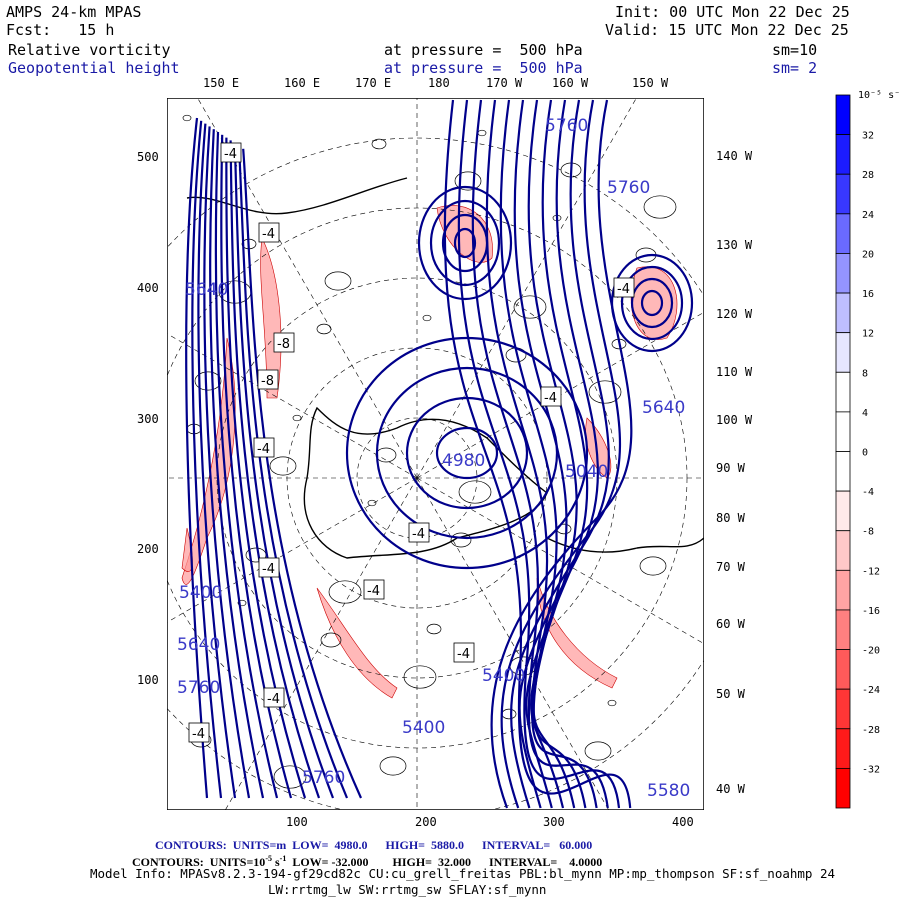 This screenshot has height=900, width=900. What do you see at coordinates (373, 83) in the screenshot?
I see `top-lon-label: 170 E` at bounding box center [373, 83].